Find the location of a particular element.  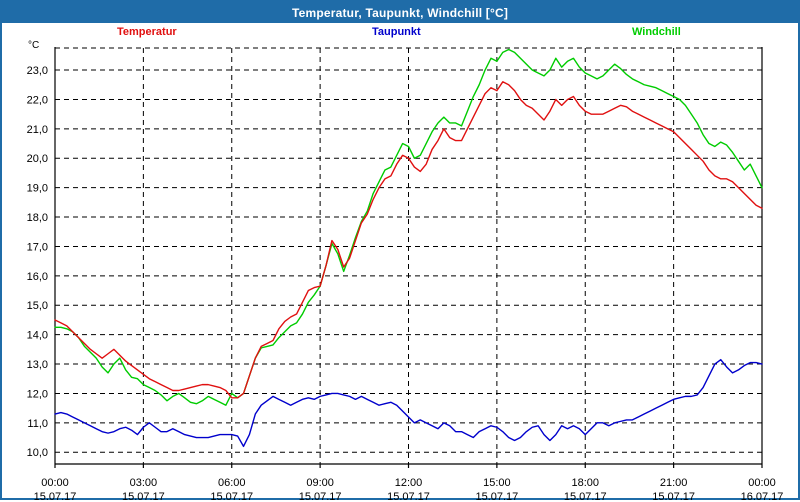

y-tick-label: 10,0 is located at coordinates (37, 453).